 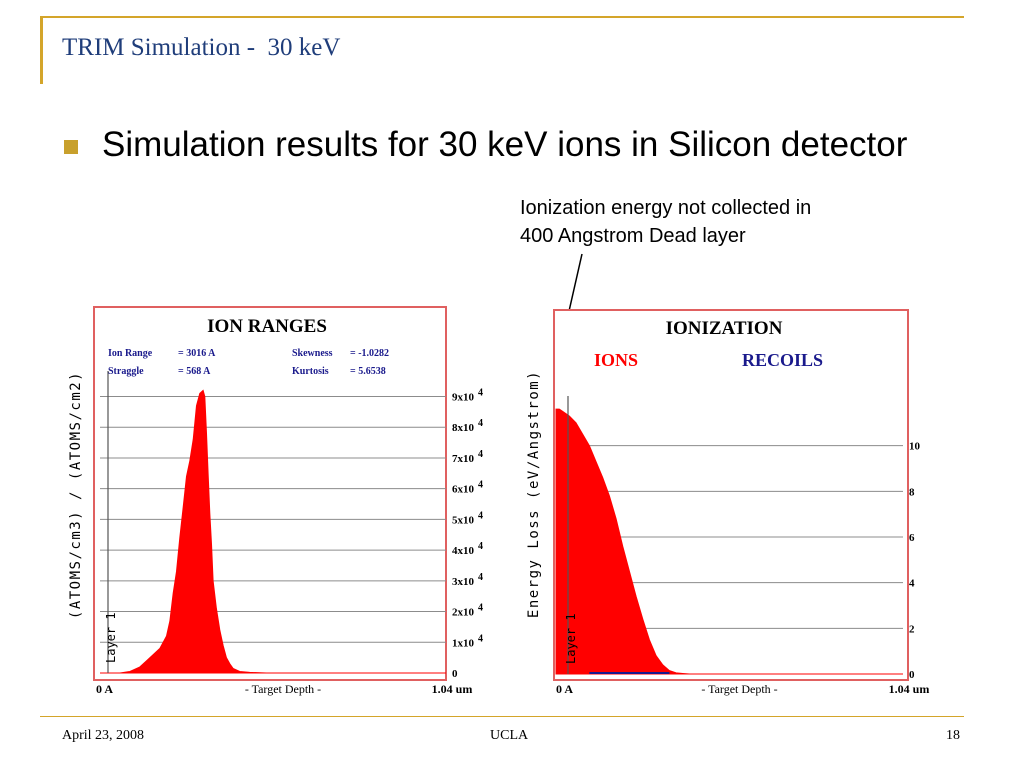 What do you see at coordinates (467, 457) in the screenshot?
I see `y-tick-label: 7x10 4` at bounding box center [467, 457].